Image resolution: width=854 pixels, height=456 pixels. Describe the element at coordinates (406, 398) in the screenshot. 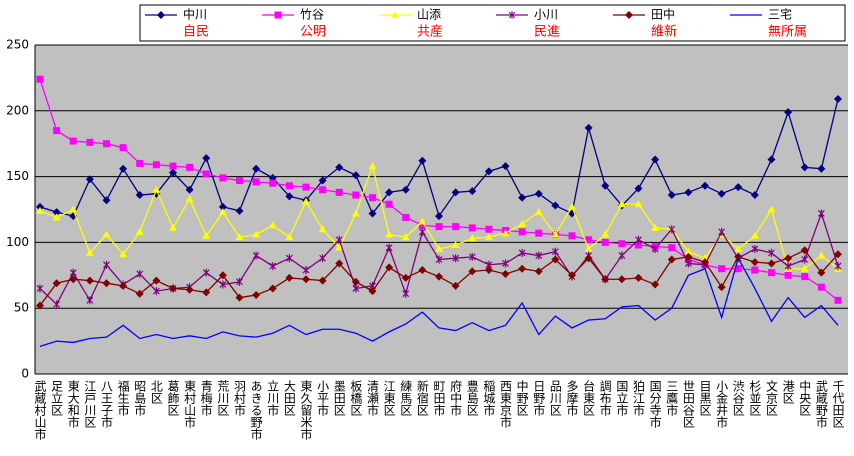

I see `x-tick-label: 練馬区` at that location.